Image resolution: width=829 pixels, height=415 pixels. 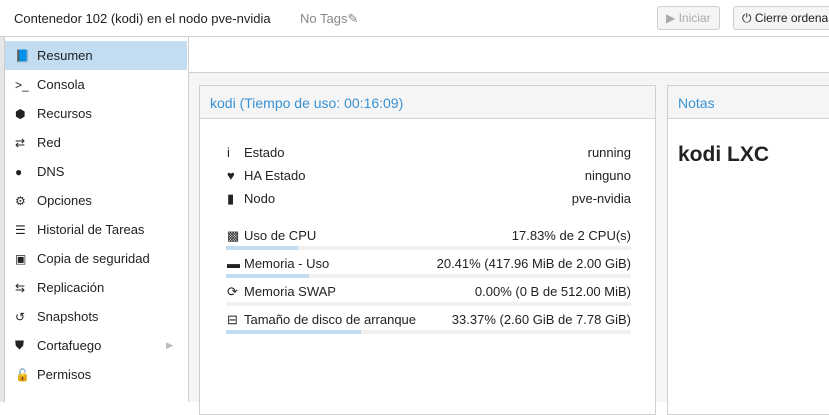 I want to click on sidebar-item-cortafuego: ⛊ Cortafuego ▶, so click(x=96, y=345).